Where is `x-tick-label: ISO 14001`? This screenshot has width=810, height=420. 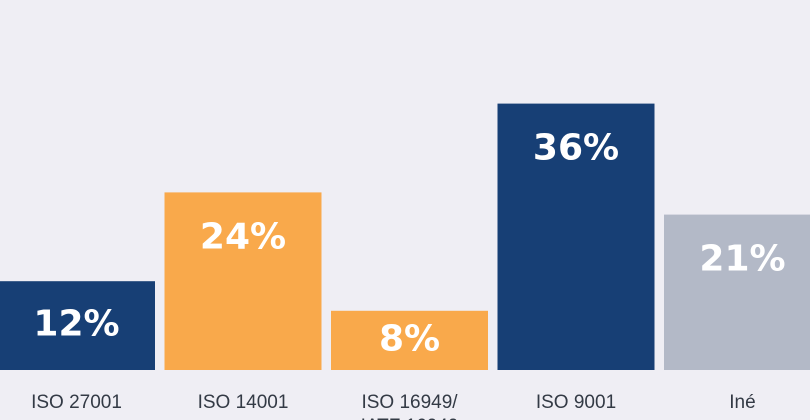 x-tick-label: ISO 14001 is located at coordinates (243, 402).